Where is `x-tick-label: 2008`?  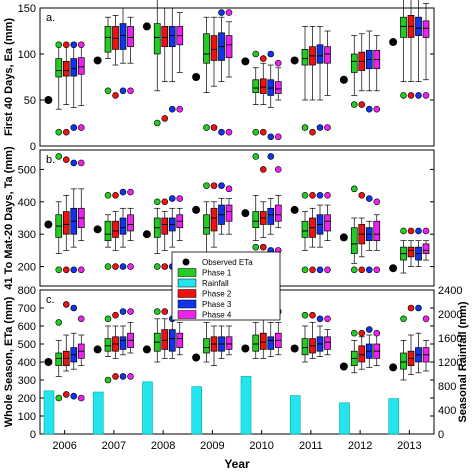 x-tick-label: 2008 is located at coordinates (163, 446).